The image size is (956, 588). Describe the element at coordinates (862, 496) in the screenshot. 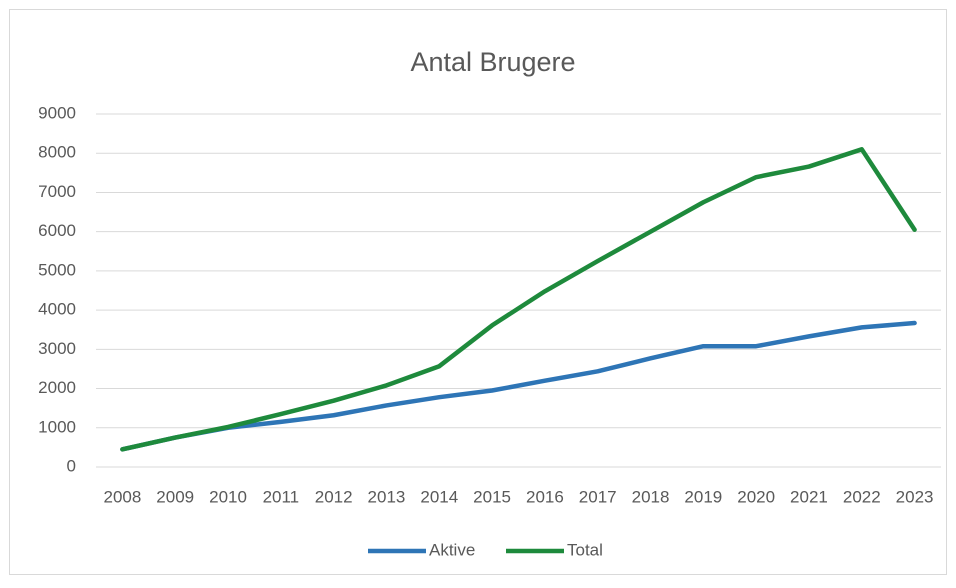

I see `x-tick-label: 2022` at that location.